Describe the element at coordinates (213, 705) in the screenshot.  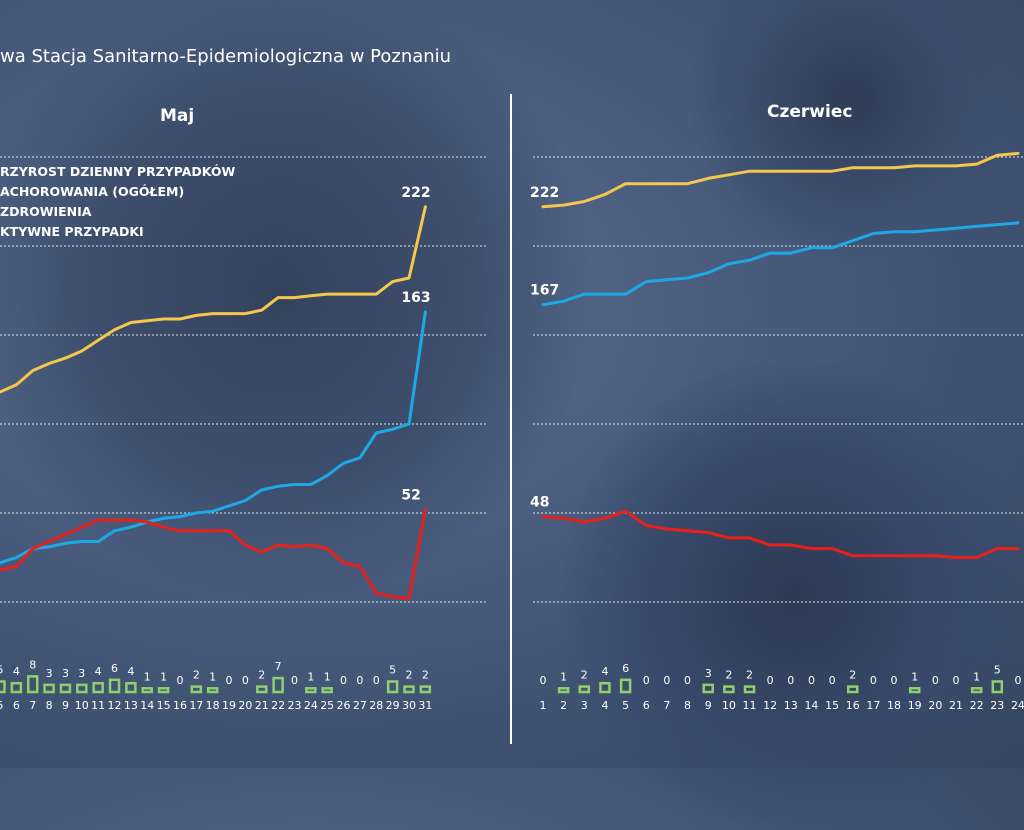
I see `day-tick-0-13: 18` at that location.